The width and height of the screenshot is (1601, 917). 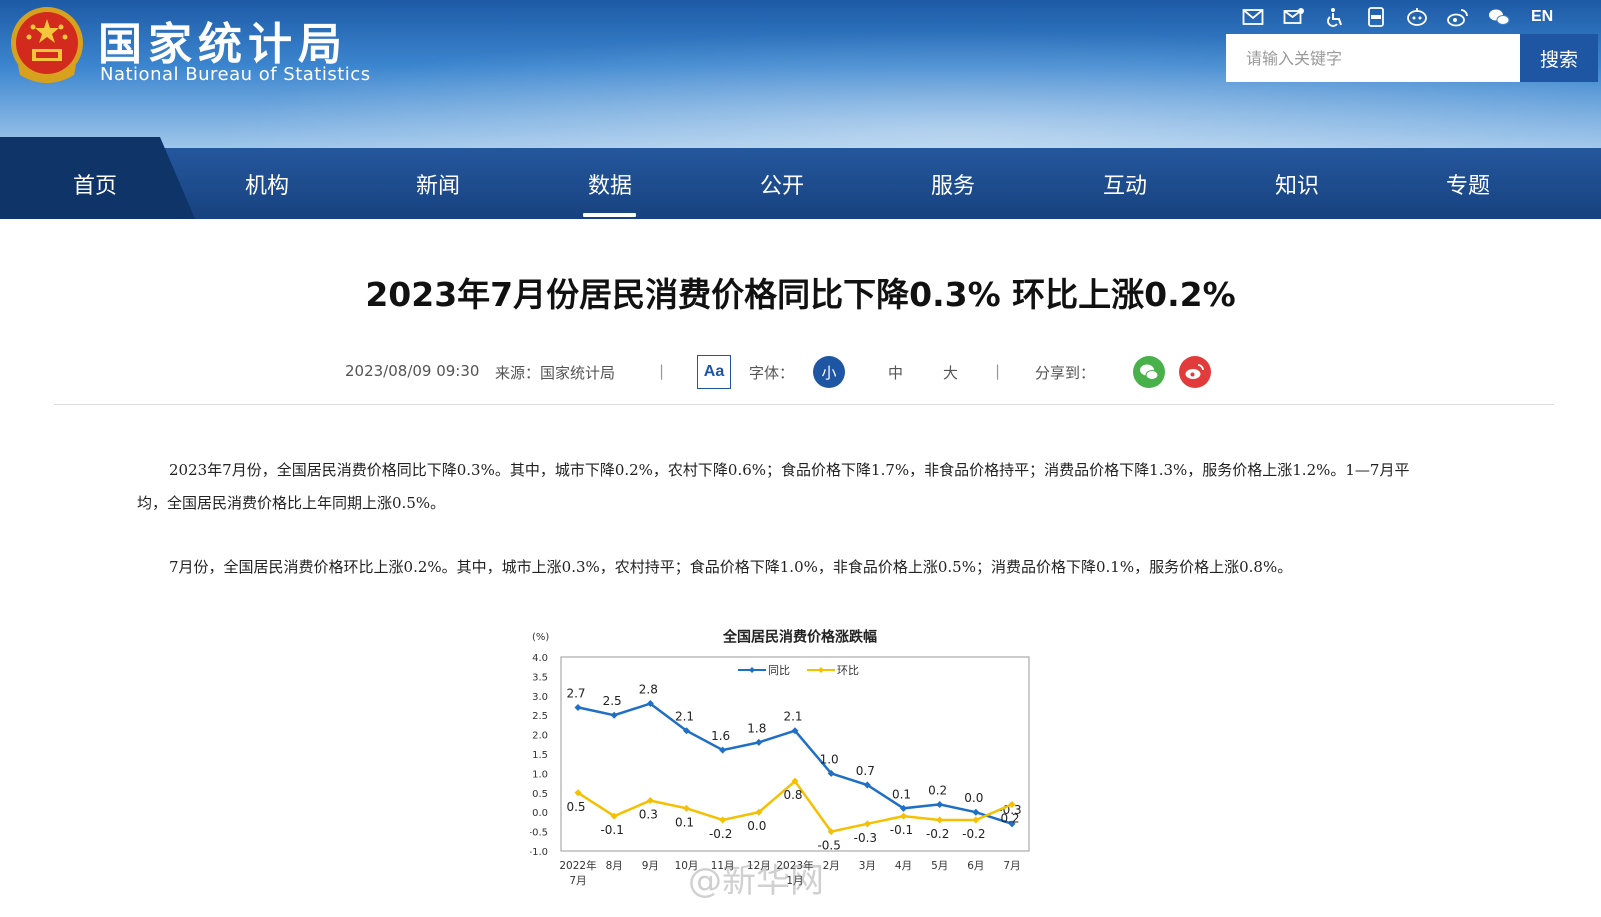 I want to click on article-title: 2023年7月份居民消费价格同比下降0.3% 环比上涨0.2%, so click(x=800, y=294).